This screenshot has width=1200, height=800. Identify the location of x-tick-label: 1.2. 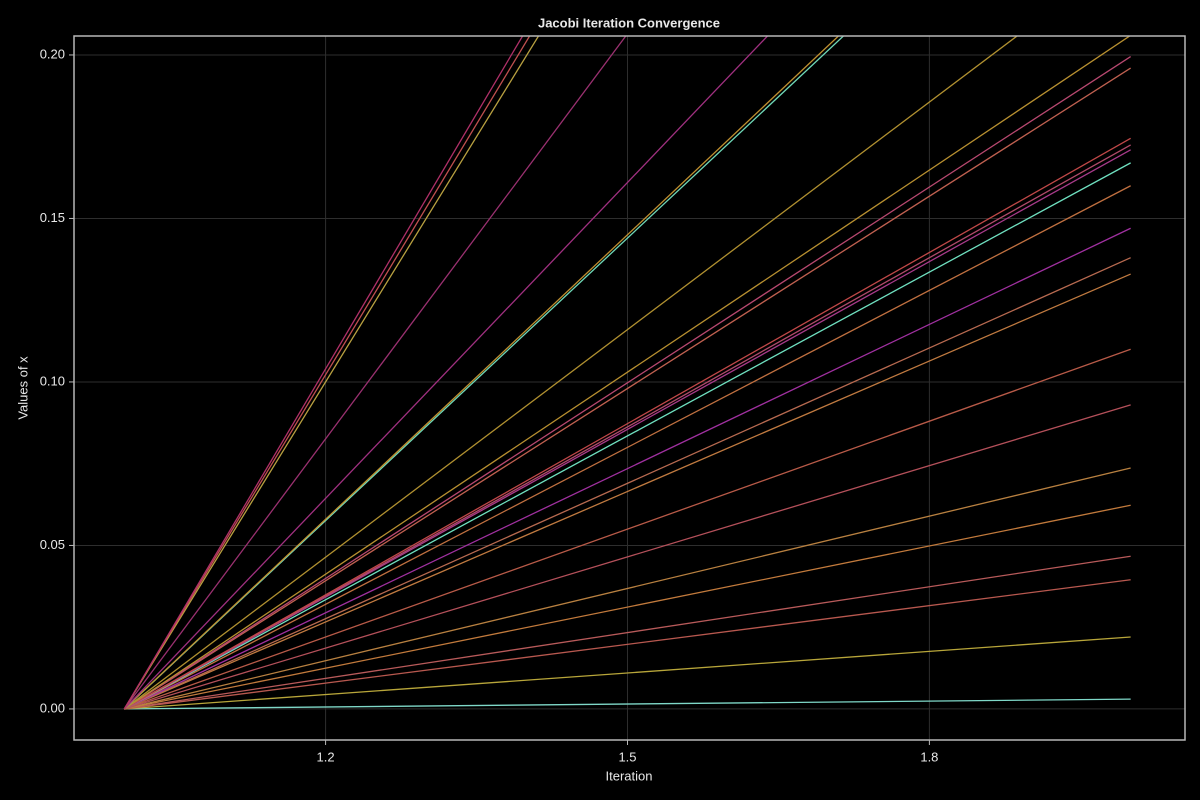
(326, 756).